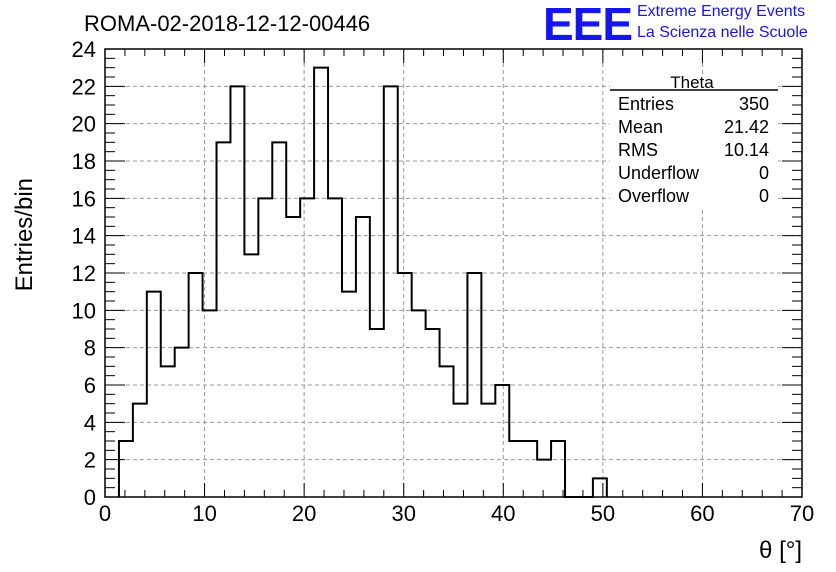 The width and height of the screenshot is (836, 572). What do you see at coordinates (702, 513) in the screenshot?
I see `x-tick-label: 60` at bounding box center [702, 513].